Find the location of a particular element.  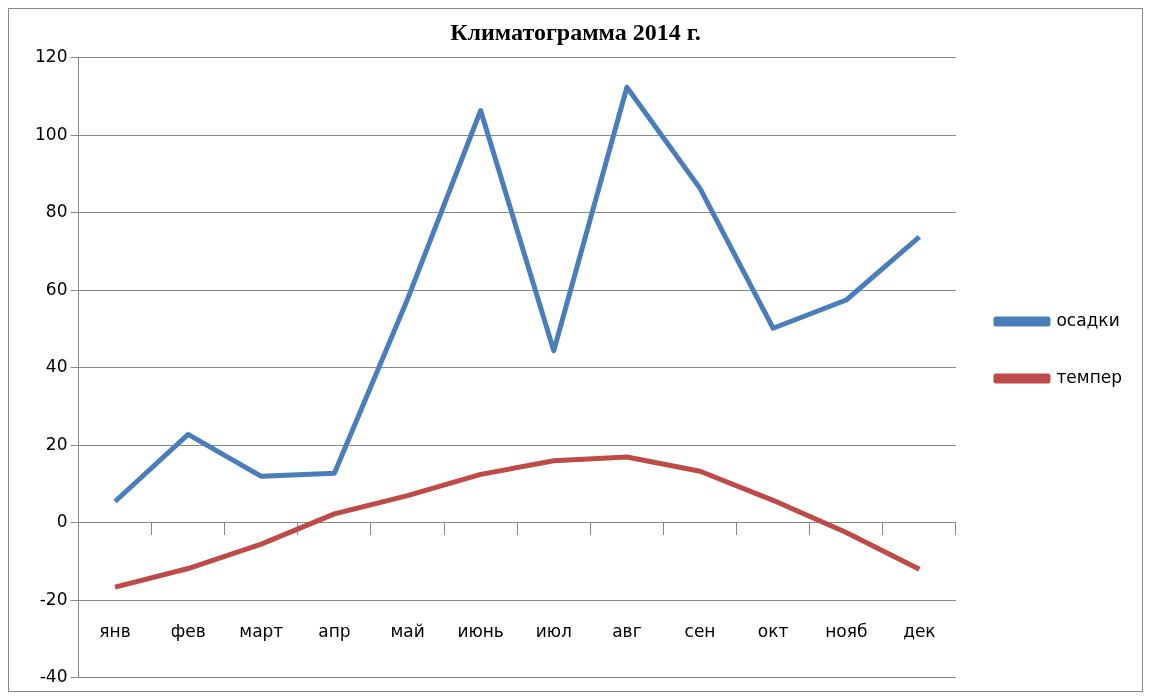

y-tick-label: 80 is located at coordinates (56, 211).